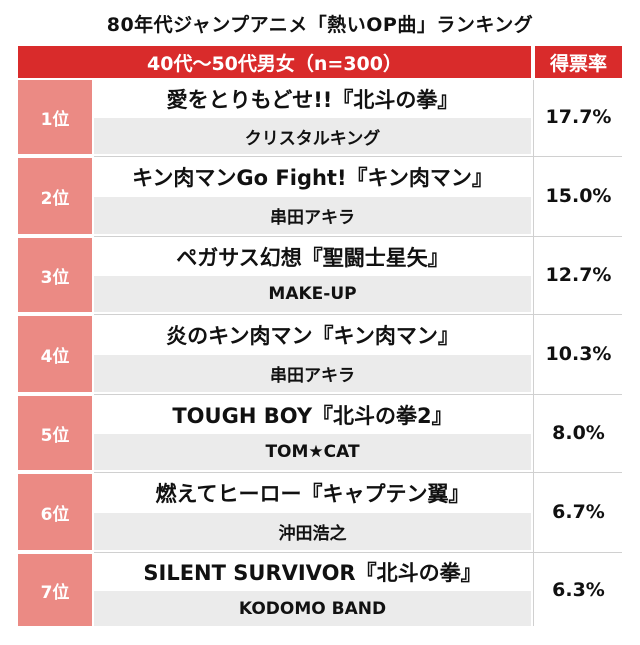 This screenshot has width=640, height=645. I want to click on artist-name: MAKE-UP, so click(312, 294).